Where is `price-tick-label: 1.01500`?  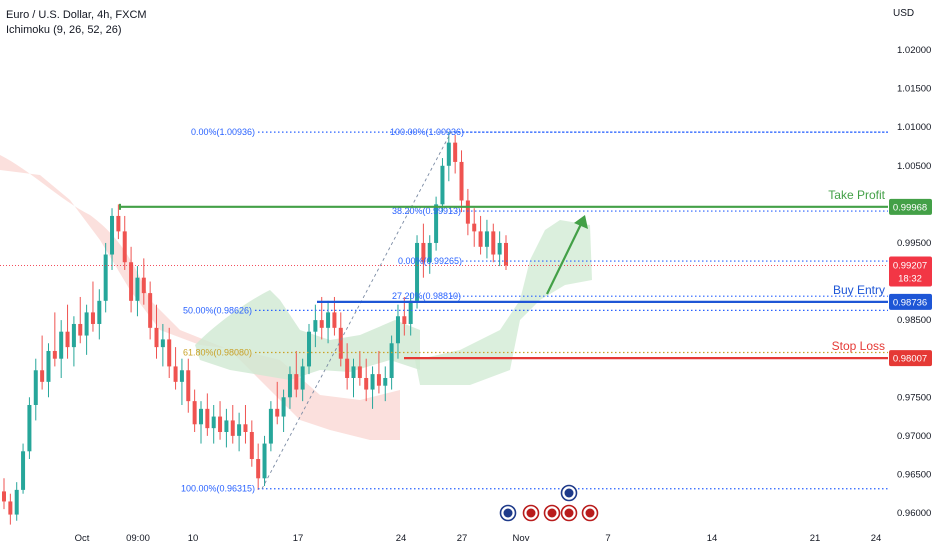
price-tick-label: 1.01500 is located at coordinates (914, 89).